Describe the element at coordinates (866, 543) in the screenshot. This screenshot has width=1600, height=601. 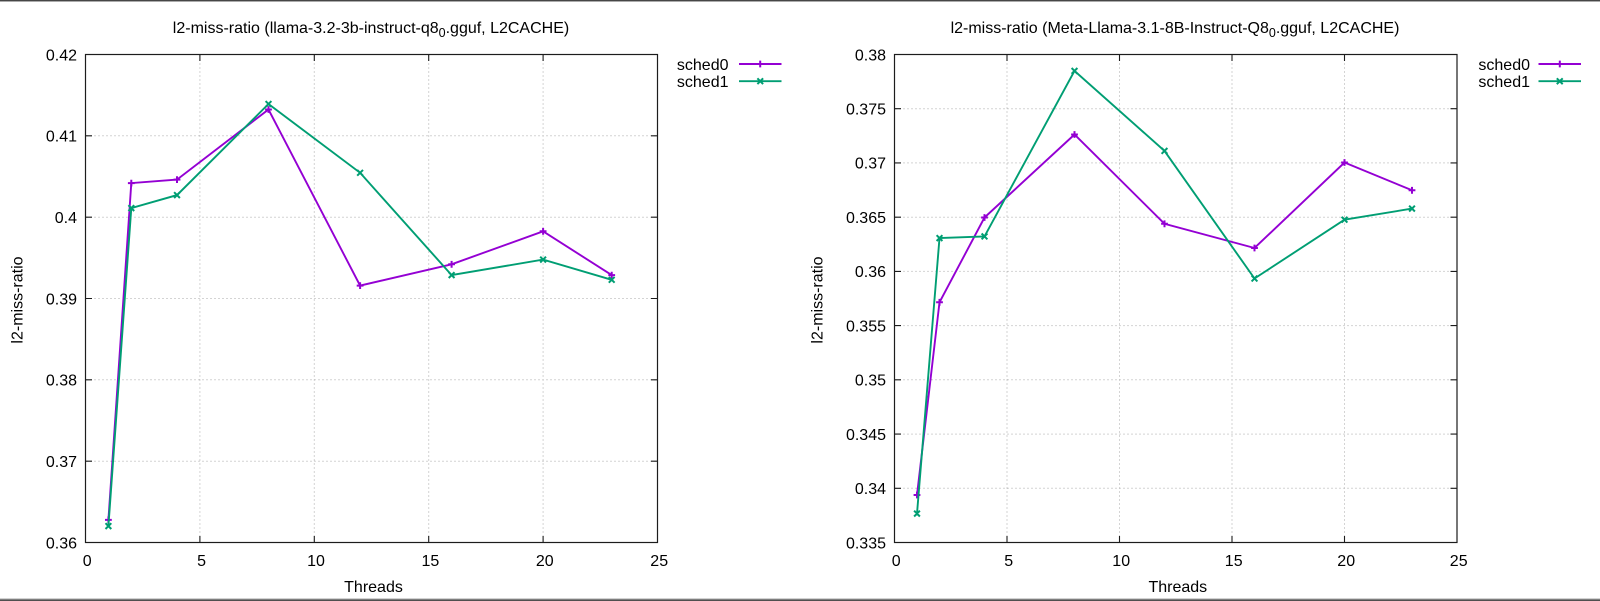
I see `svg-text: 0.335` at that location.